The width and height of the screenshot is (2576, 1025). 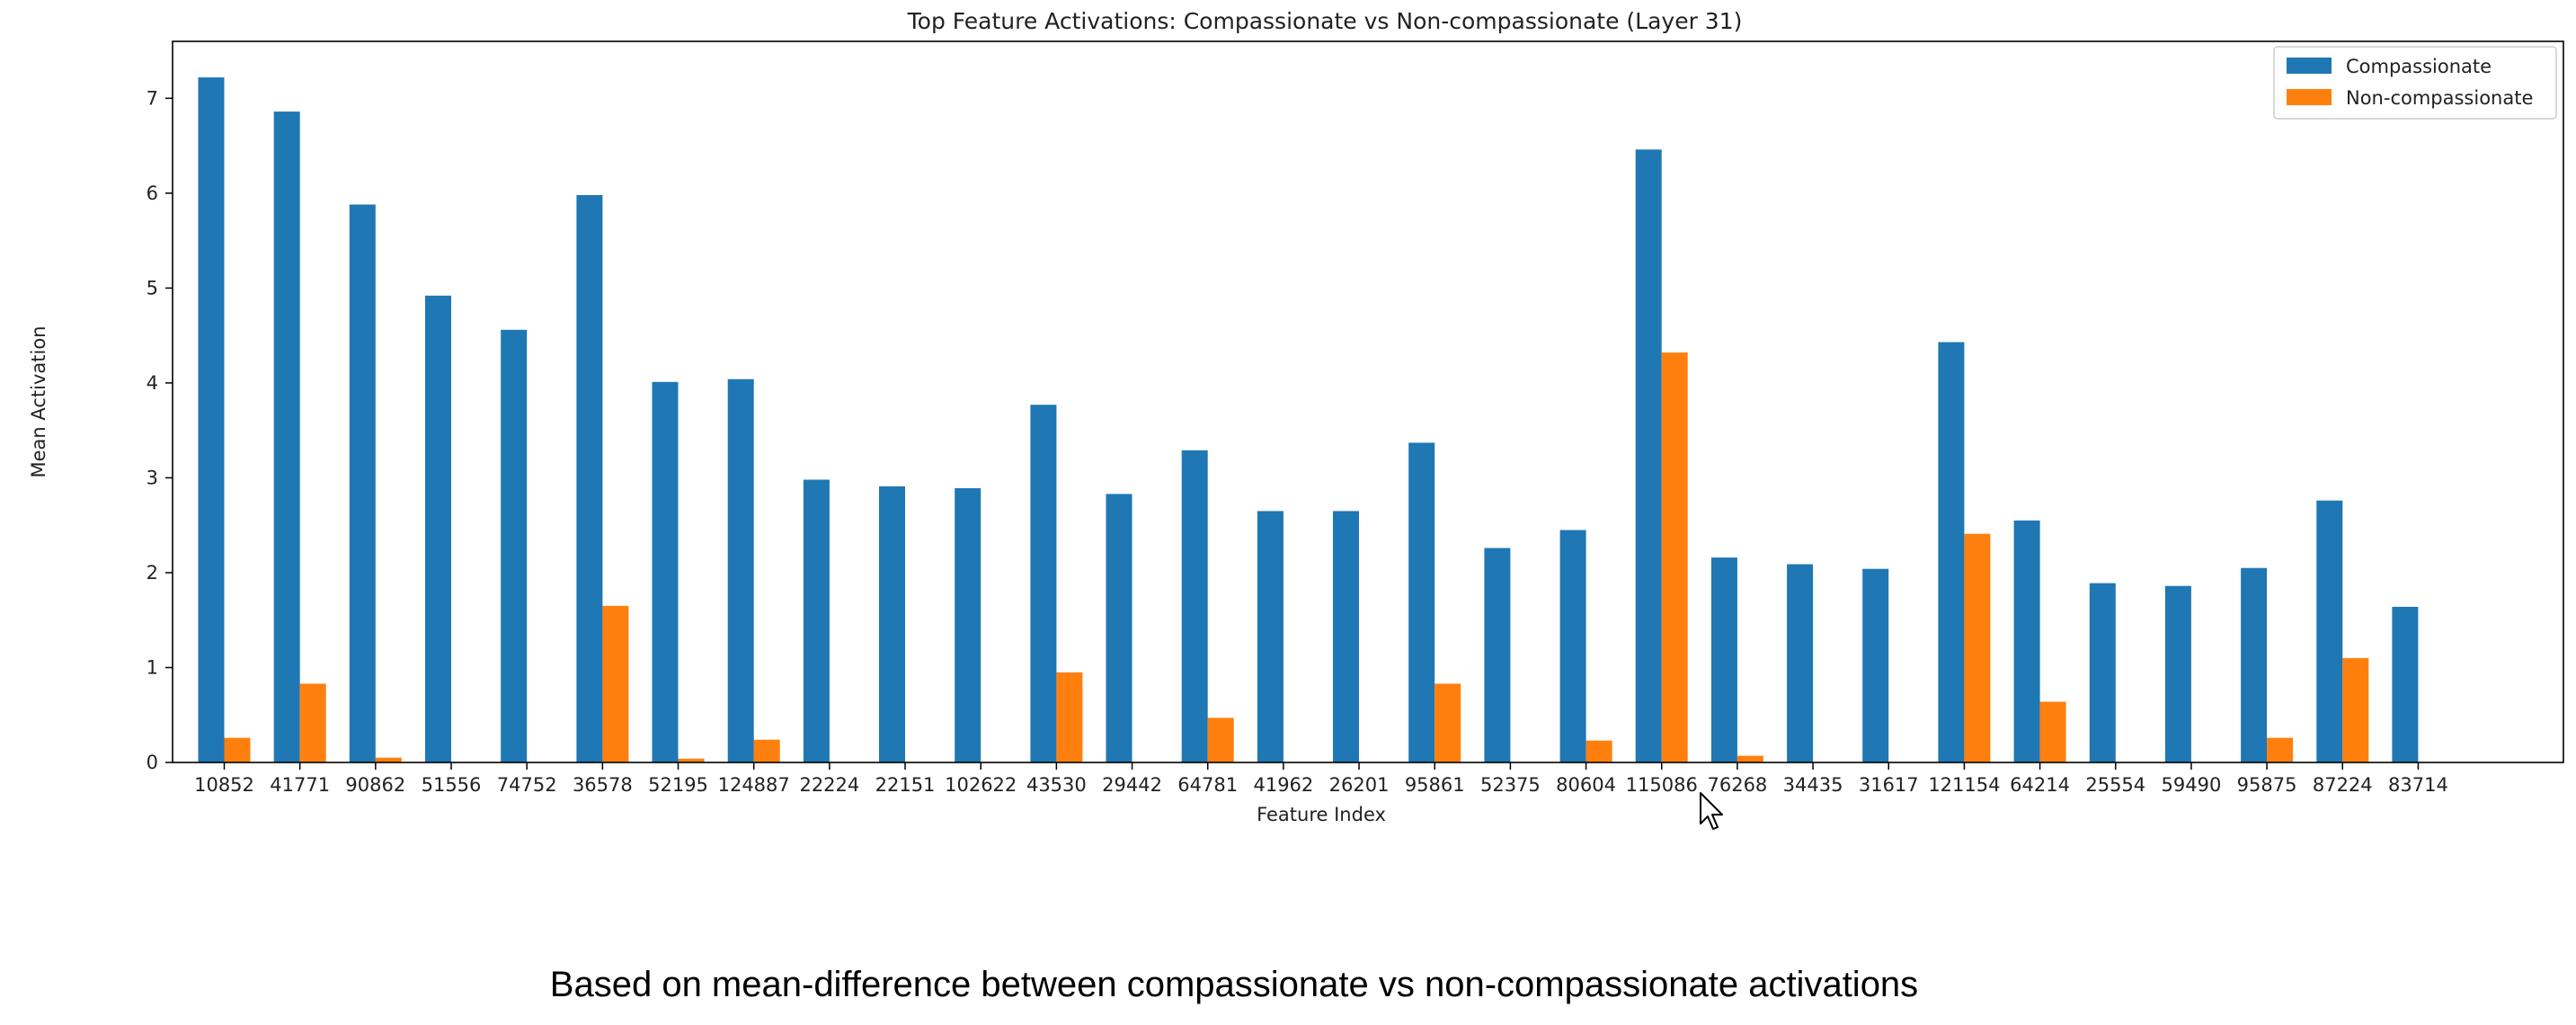 What do you see at coordinates (152, 573) in the screenshot?
I see `y-tick-label-2: 2` at bounding box center [152, 573].